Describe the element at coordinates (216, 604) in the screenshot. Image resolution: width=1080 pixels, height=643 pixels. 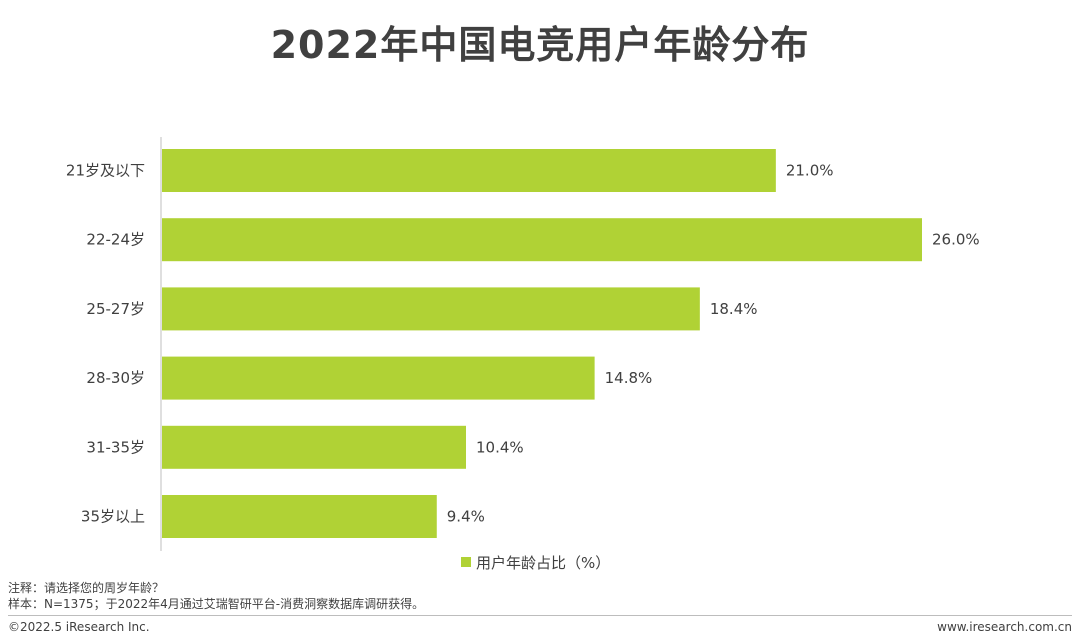
I see `sample-text: 样本：N=1375；于2022年4月通过艾瑞智研平台-消费洞察数据库调研获得。` at that location.